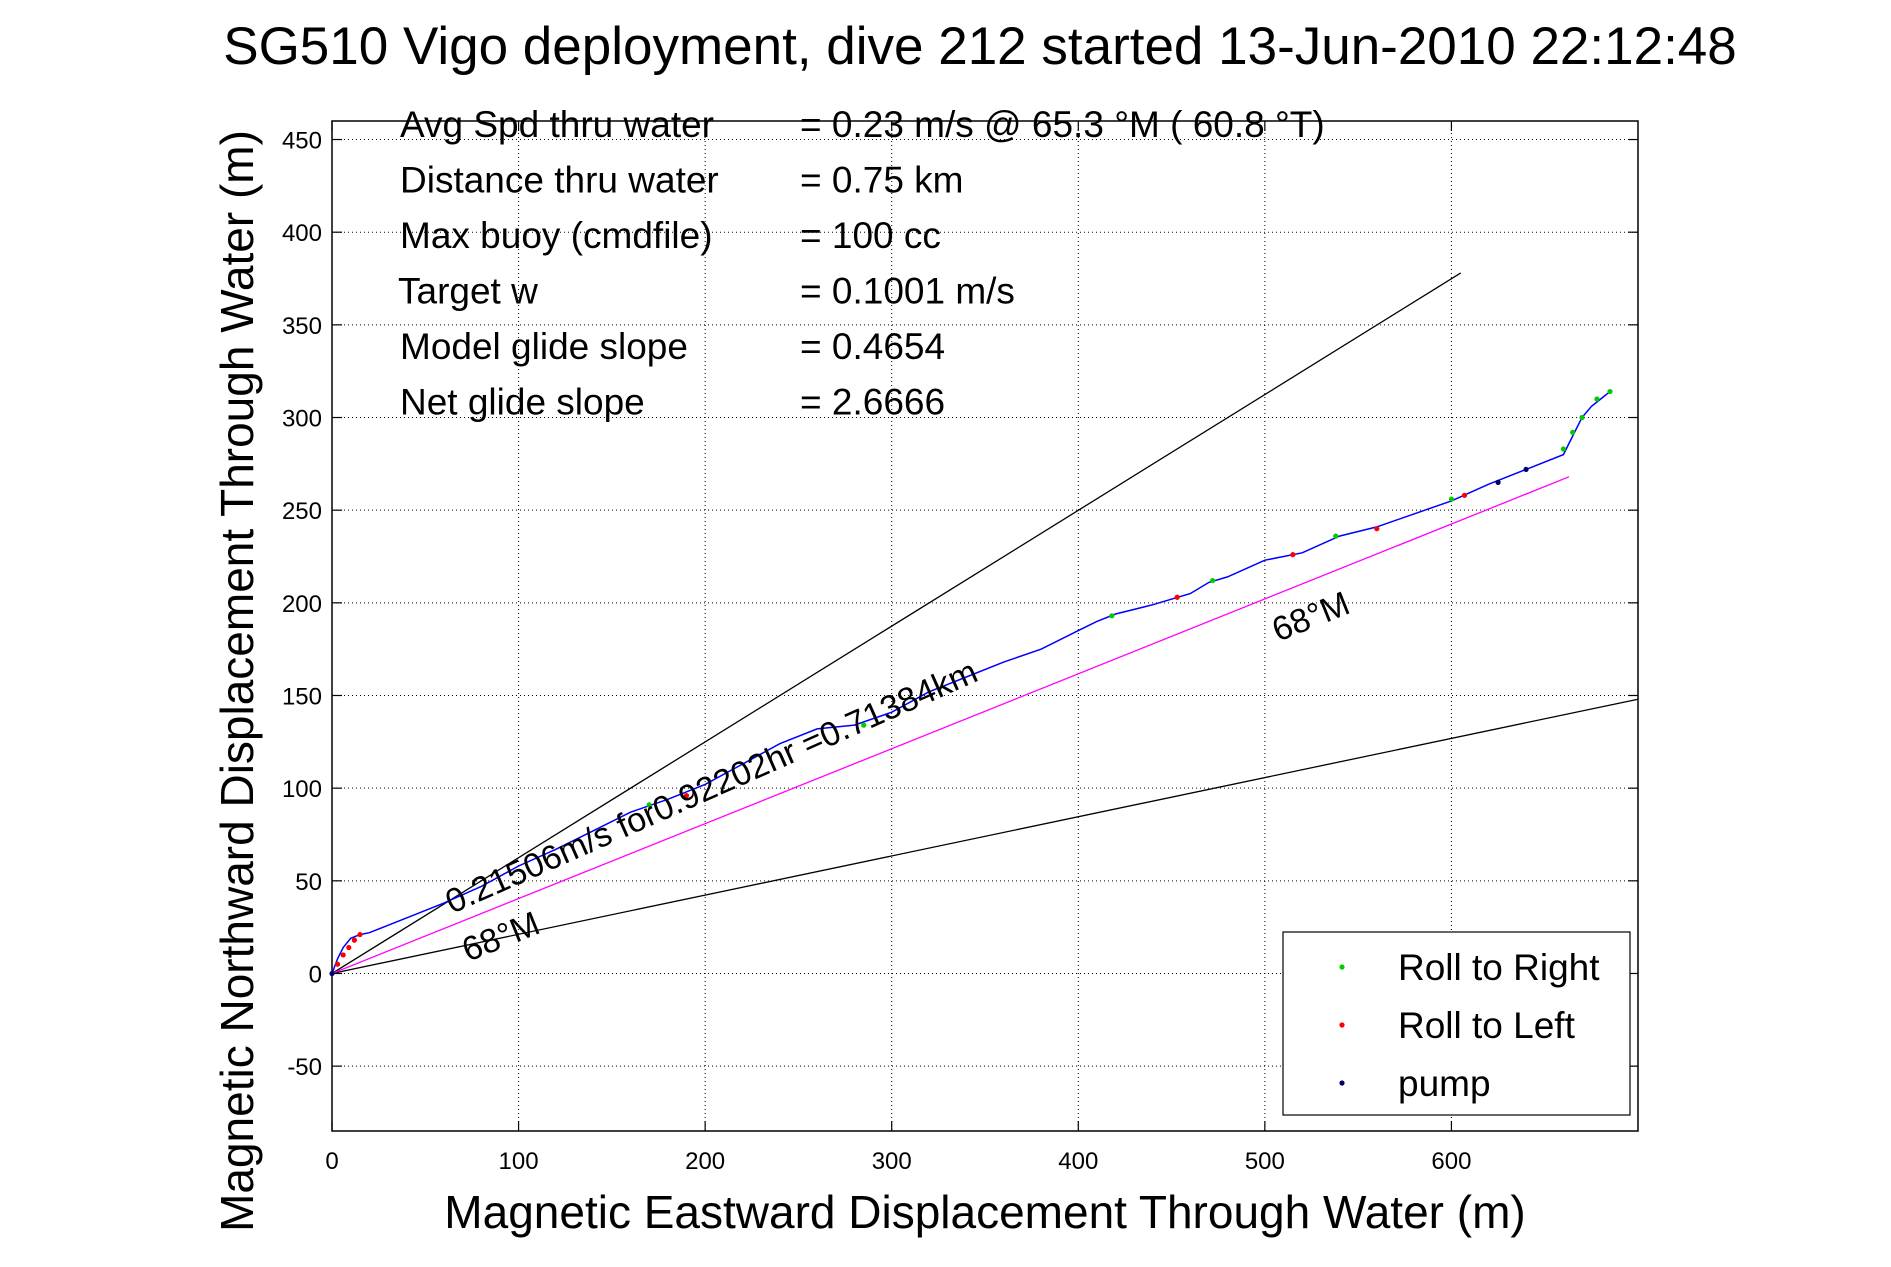 This screenshot has width=1891, height=1267. I want to click on x-tick-label: 100, so click(519, 1161).